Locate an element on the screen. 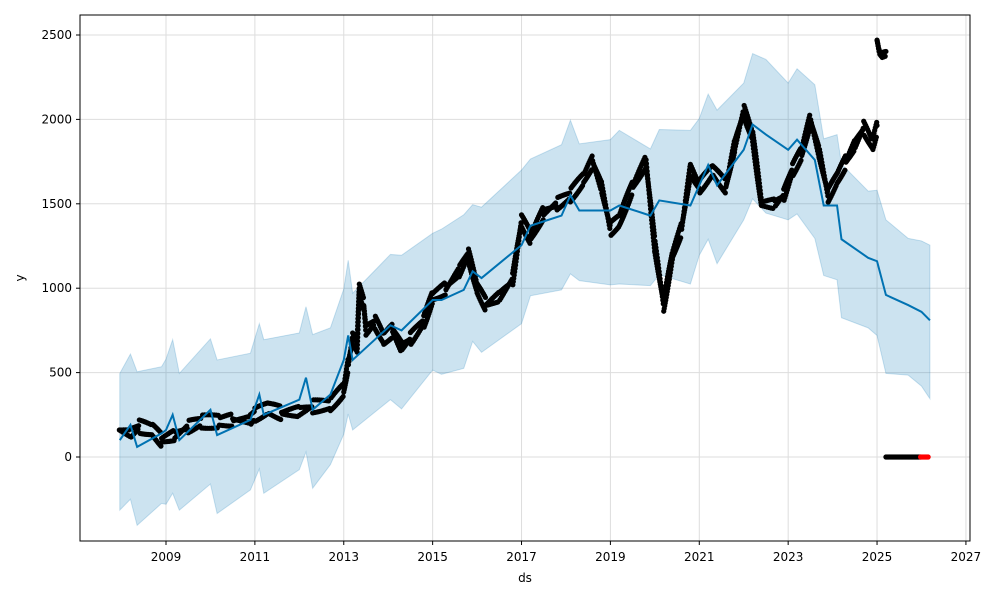  x-tick-label: 2023 is located at coordinates (788, 557).